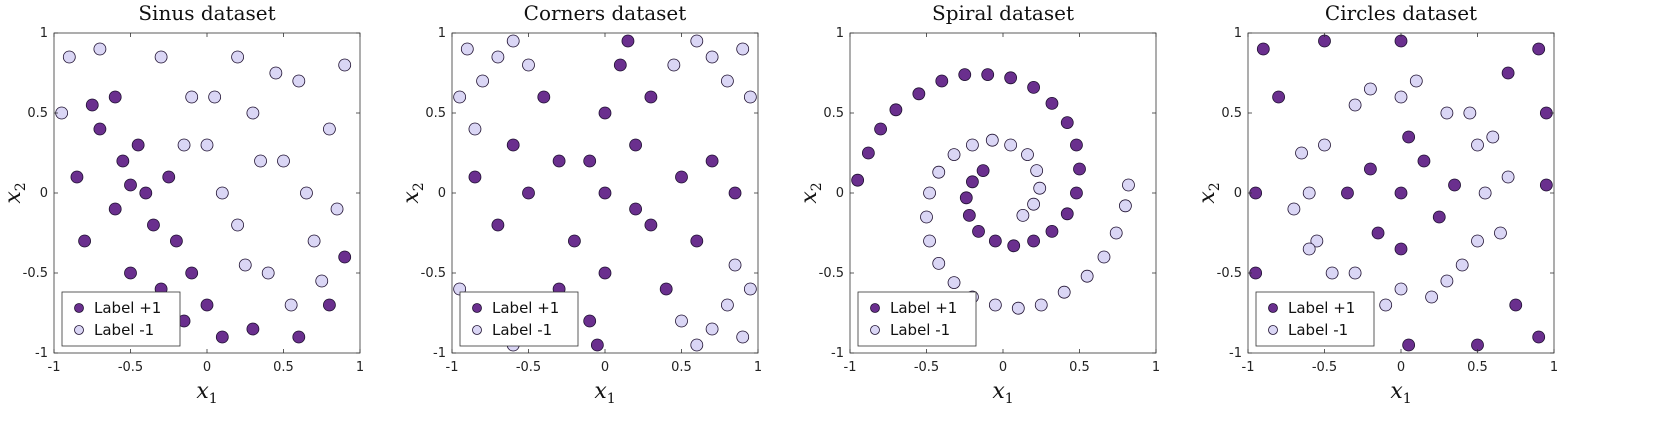 The height and width of the screenshot is (424, 1660). Describe the element at coordinates (1401, 13) in the screenshot. I see `chart-title: Circles dataset` at that location.